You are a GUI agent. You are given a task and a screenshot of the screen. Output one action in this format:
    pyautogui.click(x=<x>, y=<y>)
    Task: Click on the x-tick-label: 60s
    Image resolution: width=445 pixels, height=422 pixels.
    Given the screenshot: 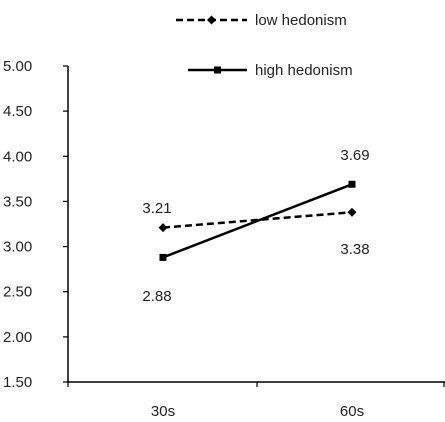 What is the action you would take?
    pyautogui.click(x=352, y=411)
    